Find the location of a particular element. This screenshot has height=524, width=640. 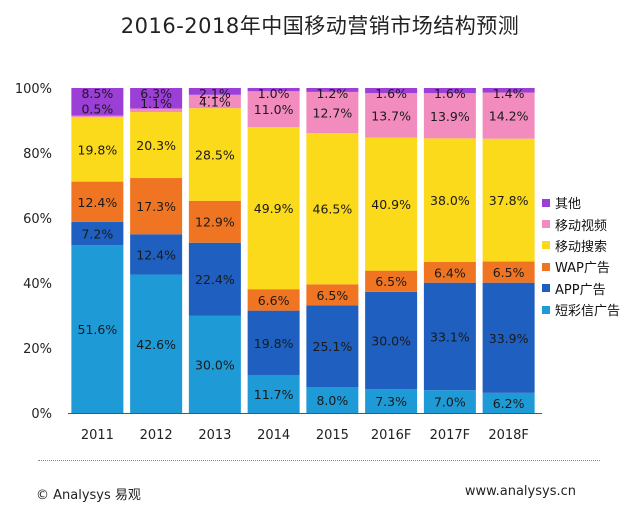

segment-label: 6.2% is located at coordinates (509, 403).